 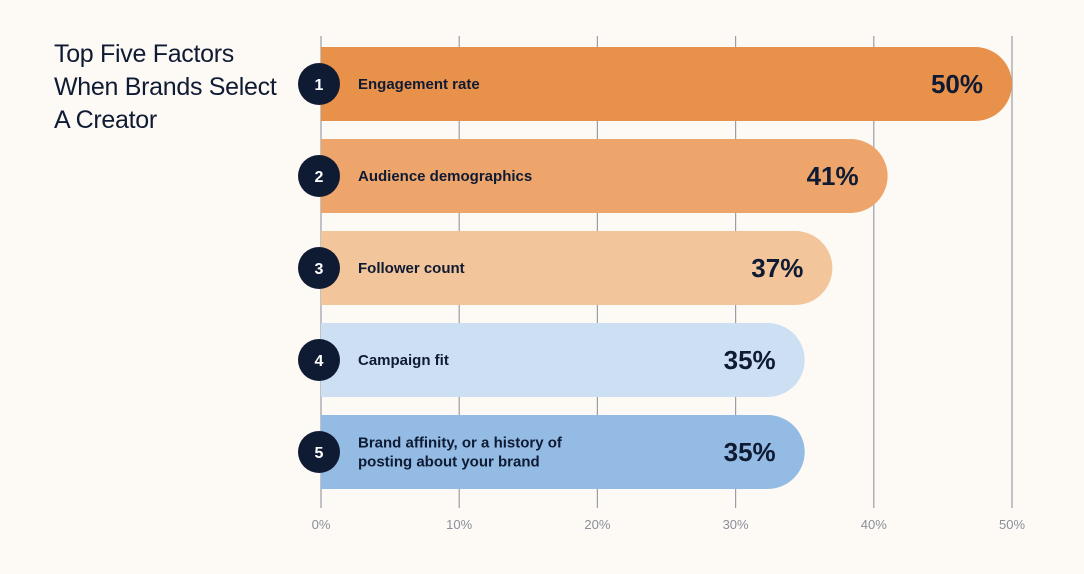 What do you see at coordinates (460, 443) in the screenshot?
I see `category-label-line: Brand affinity, or a history of` at bounding box center [460, 443].